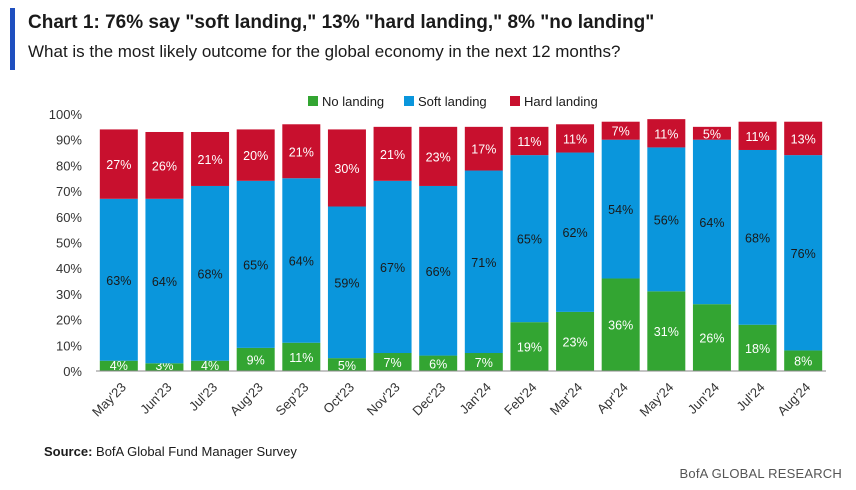 The height and width of the screenshot is (490, 856). What do you see at coordinates (203, 397) in the screenshot?
I see `x-tick-label: Jul'23` at bounding box center [203, 397].